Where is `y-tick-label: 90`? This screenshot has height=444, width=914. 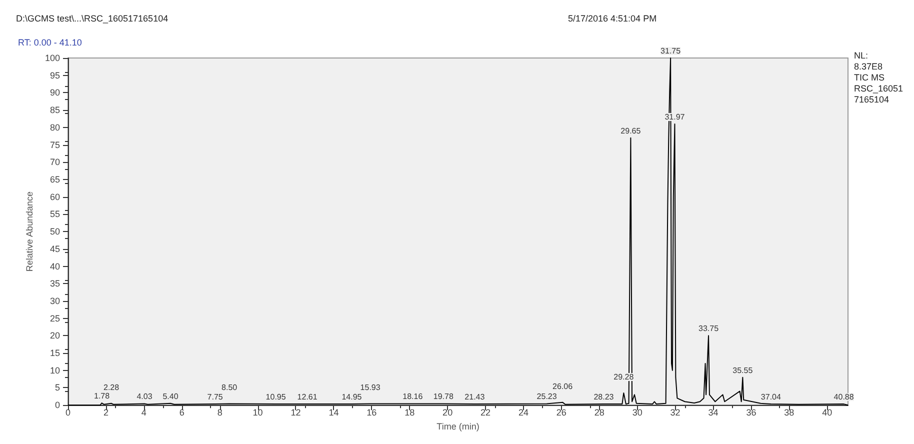
y-tick-label: 90 is located at coordinates (55, 93).